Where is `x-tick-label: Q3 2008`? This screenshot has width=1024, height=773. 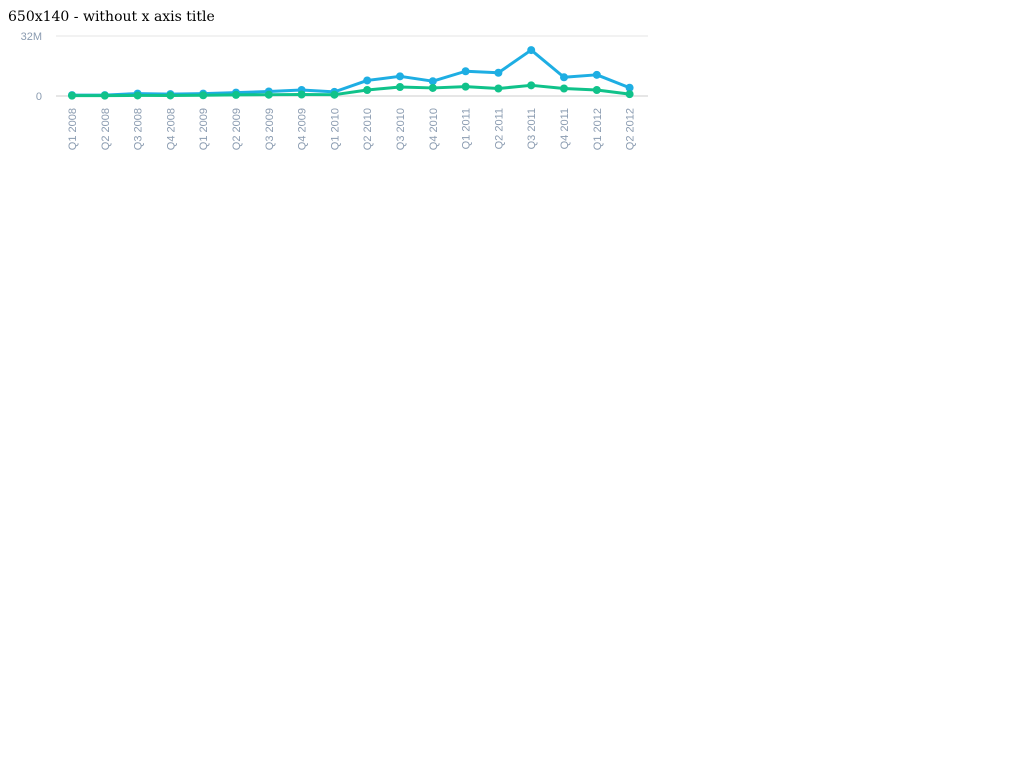 x-tick-label: Q3 2008 is located at coordinates (139, 129).